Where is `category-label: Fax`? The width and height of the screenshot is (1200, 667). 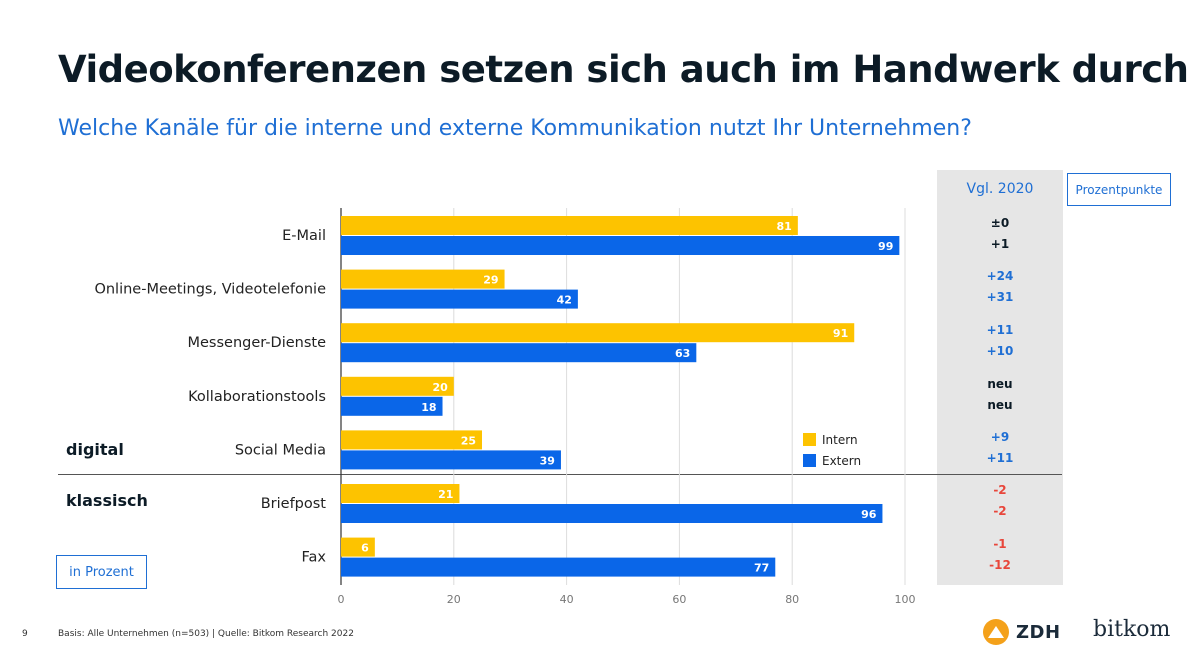
category-label: Fax is located at coordinates (314, 558).